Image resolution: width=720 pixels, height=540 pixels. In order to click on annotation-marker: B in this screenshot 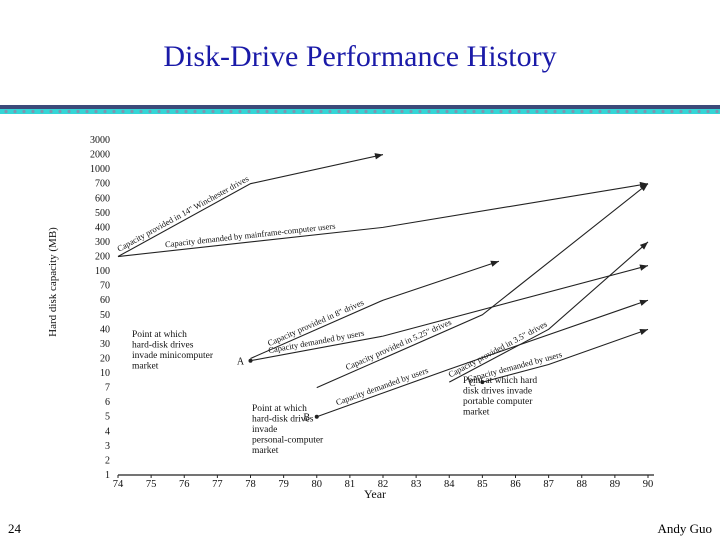, I will do `click(306, 418)`.